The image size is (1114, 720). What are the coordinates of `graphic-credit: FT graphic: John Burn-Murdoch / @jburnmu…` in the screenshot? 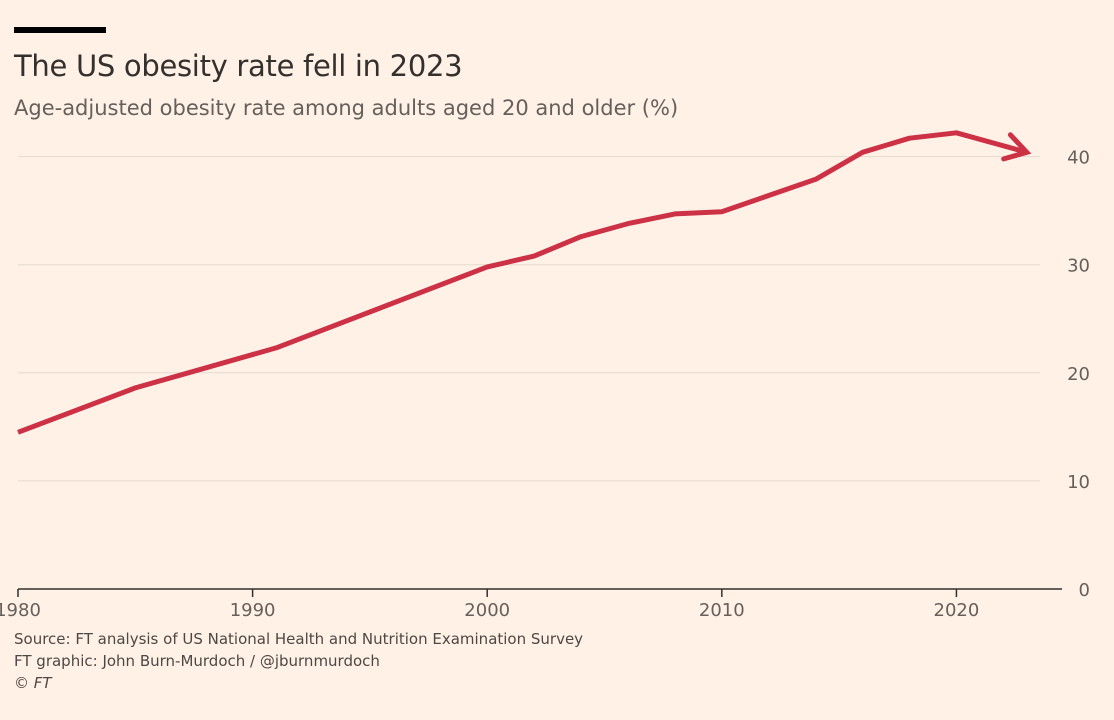 It's located at (197, 661).